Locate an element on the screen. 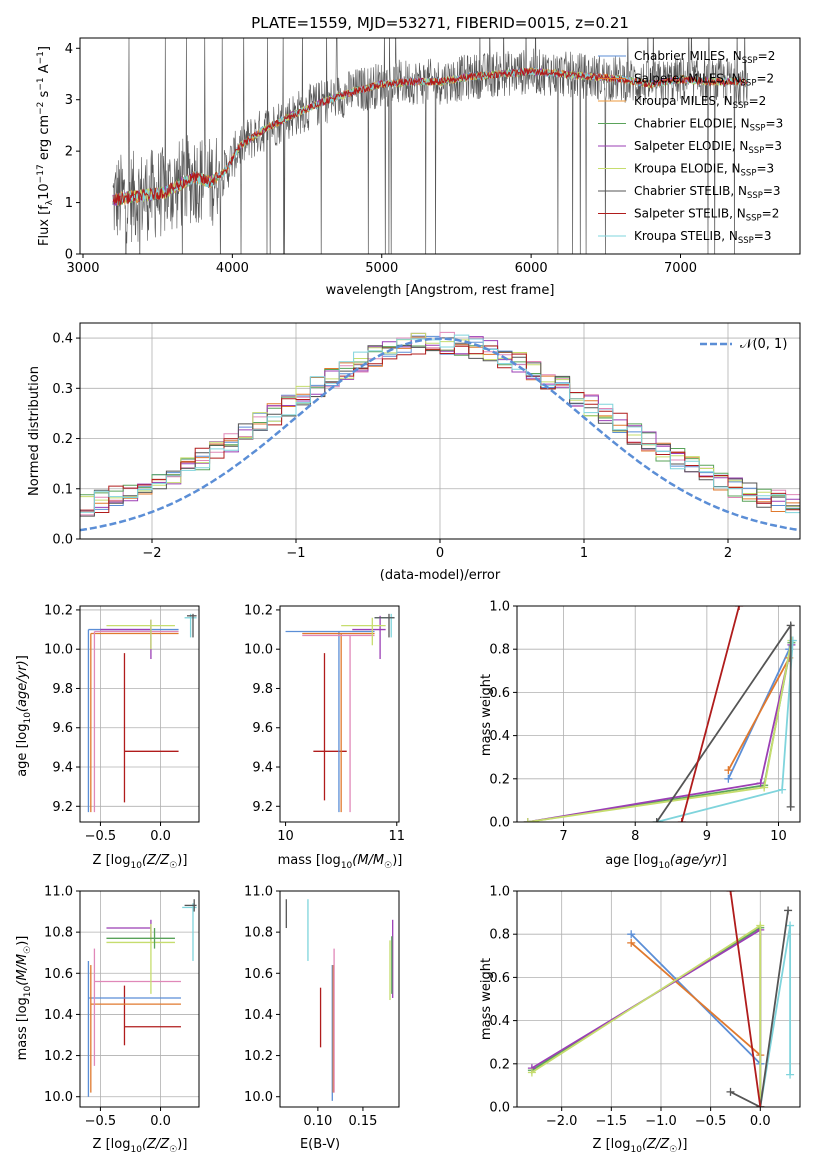 This screenshot has height=1170, width=819. legend-label: Salpeter MILES, NSSP=2 is located at coordinates (704, 80).